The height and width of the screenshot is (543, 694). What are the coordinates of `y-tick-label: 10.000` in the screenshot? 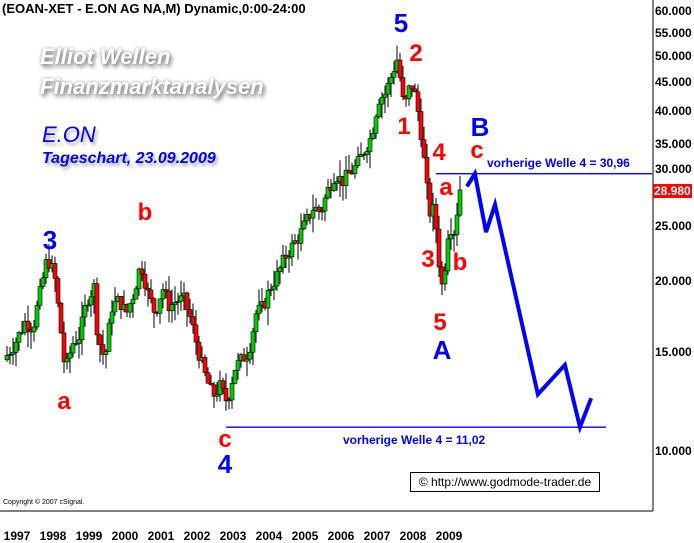 It's located at (673, 451).